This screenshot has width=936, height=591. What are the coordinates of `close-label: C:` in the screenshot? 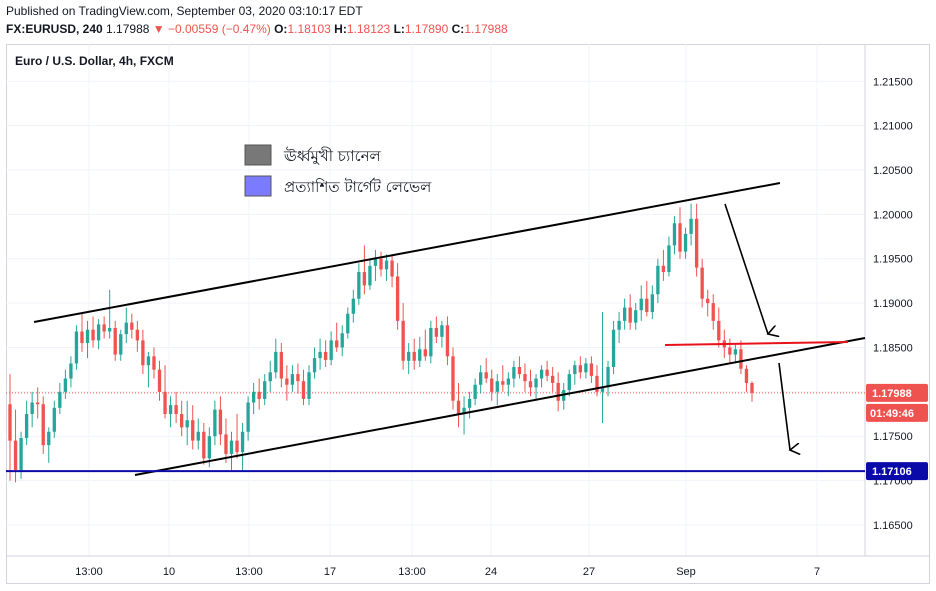 It's located at (458, 29).